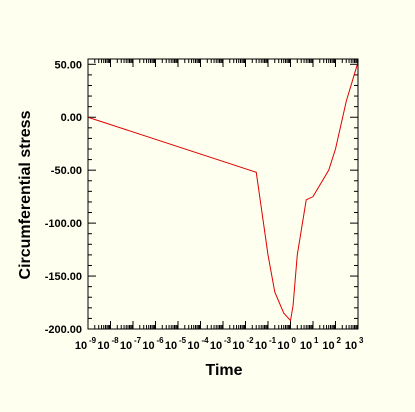  What do you see at coordinates (223, 370) in the screenshot?
I see `x-axis-title: Time` at bounding box center [223, 370].